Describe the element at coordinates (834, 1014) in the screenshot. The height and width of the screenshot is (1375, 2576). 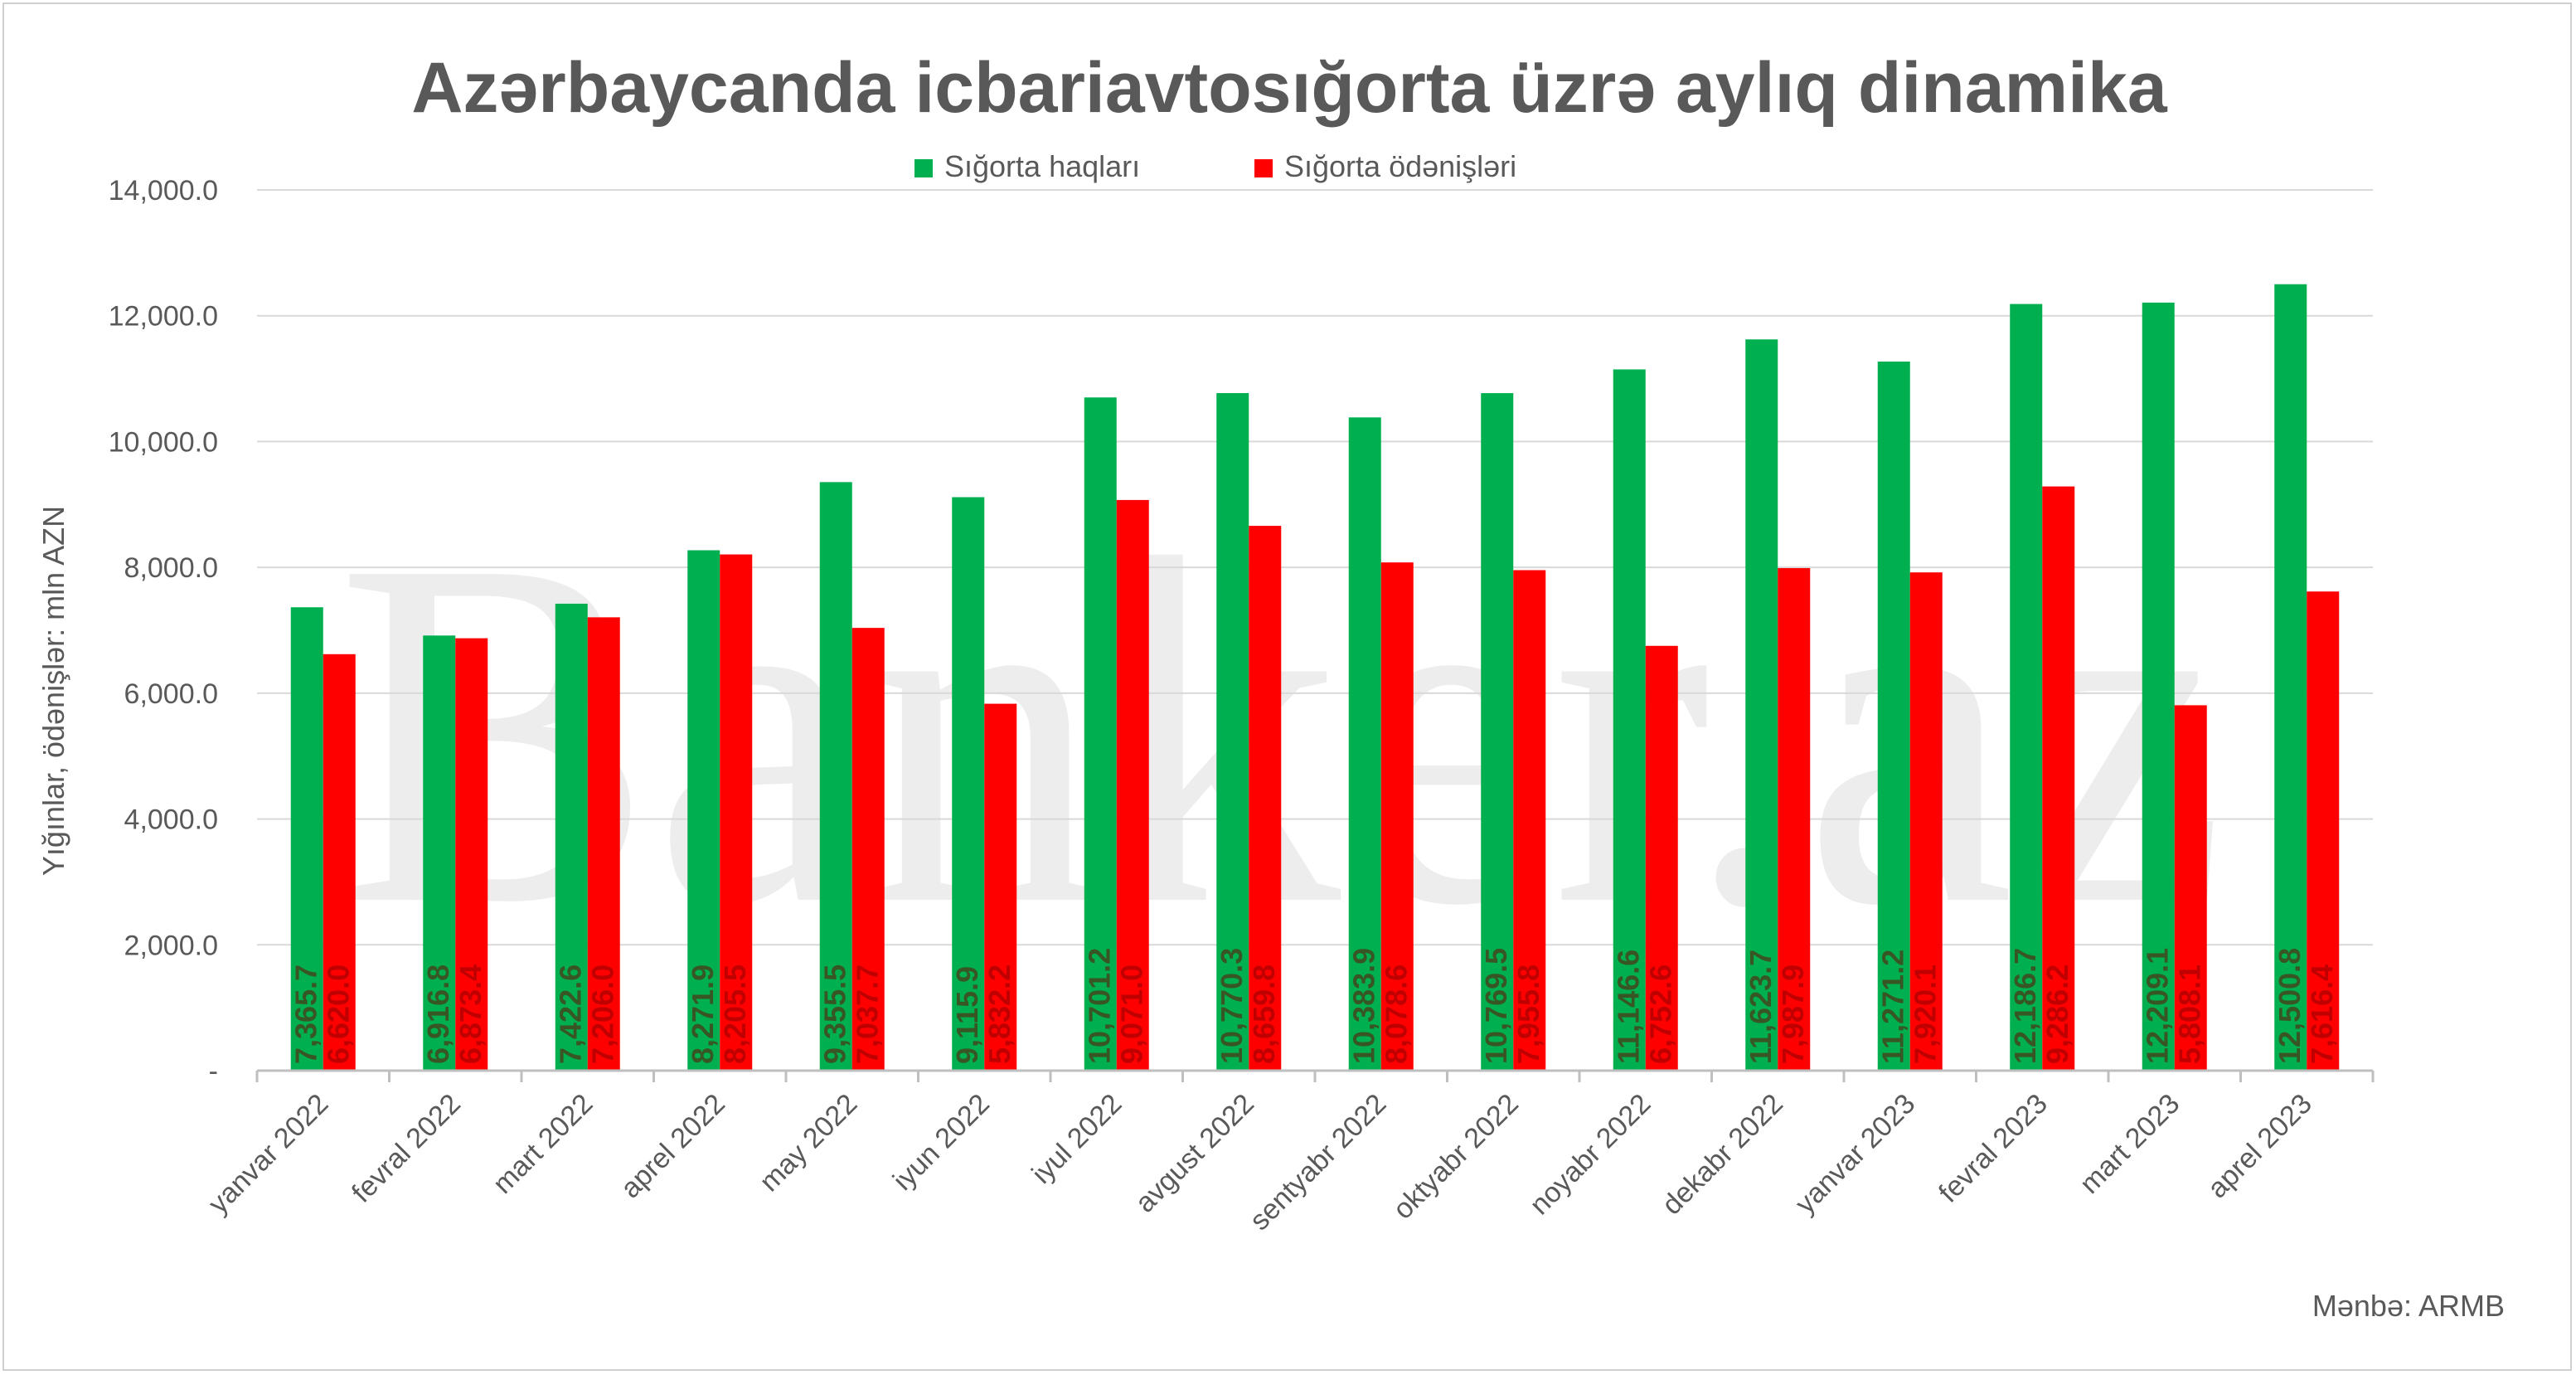
I see `data-label-premiums: 9,355.5` at that location.